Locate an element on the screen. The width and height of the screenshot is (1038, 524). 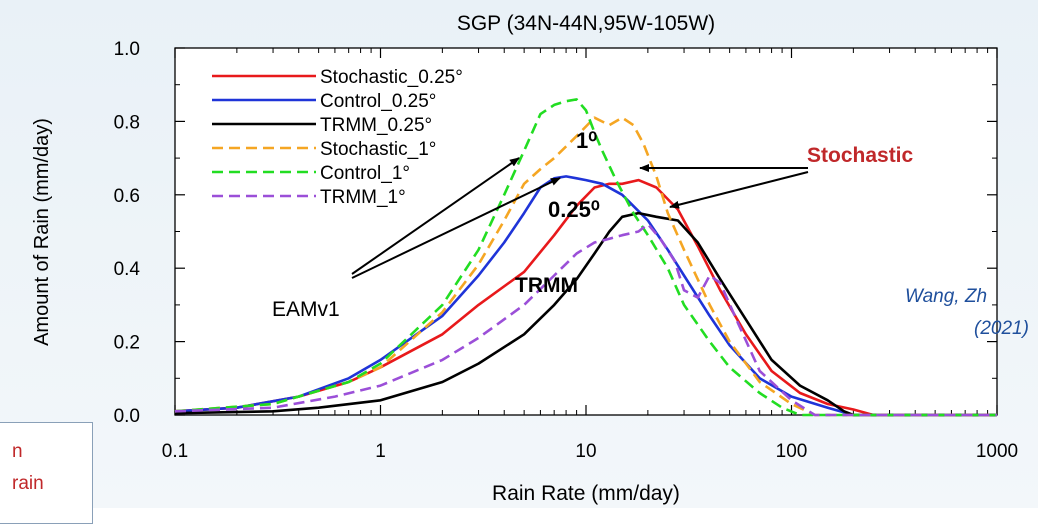
x-axis-label: Rain Rate (mm/day) is located at coordinates (586, 493).